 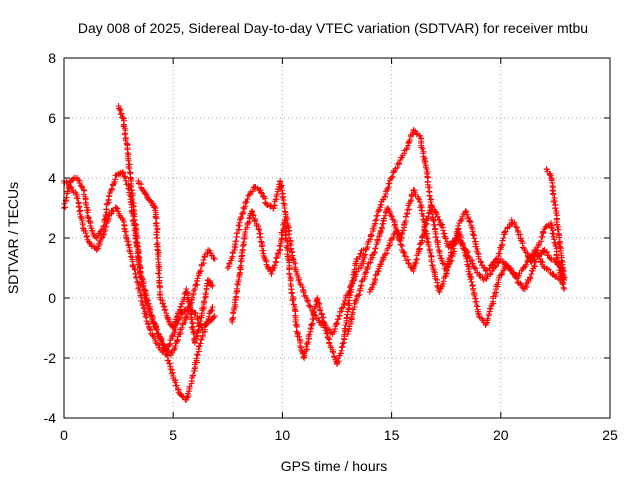 I want to click on y-tick-label: 4, so click(x=52, y=178).